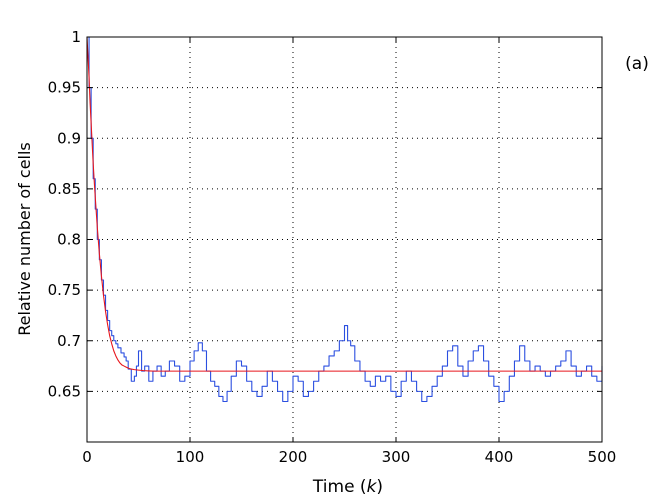 This screenshot has height=503, width=664. What do you see at coordinates (379, 487) in the screenshot?
I see `x-axis-label-suffix: )` at bounding box center [379, 487].